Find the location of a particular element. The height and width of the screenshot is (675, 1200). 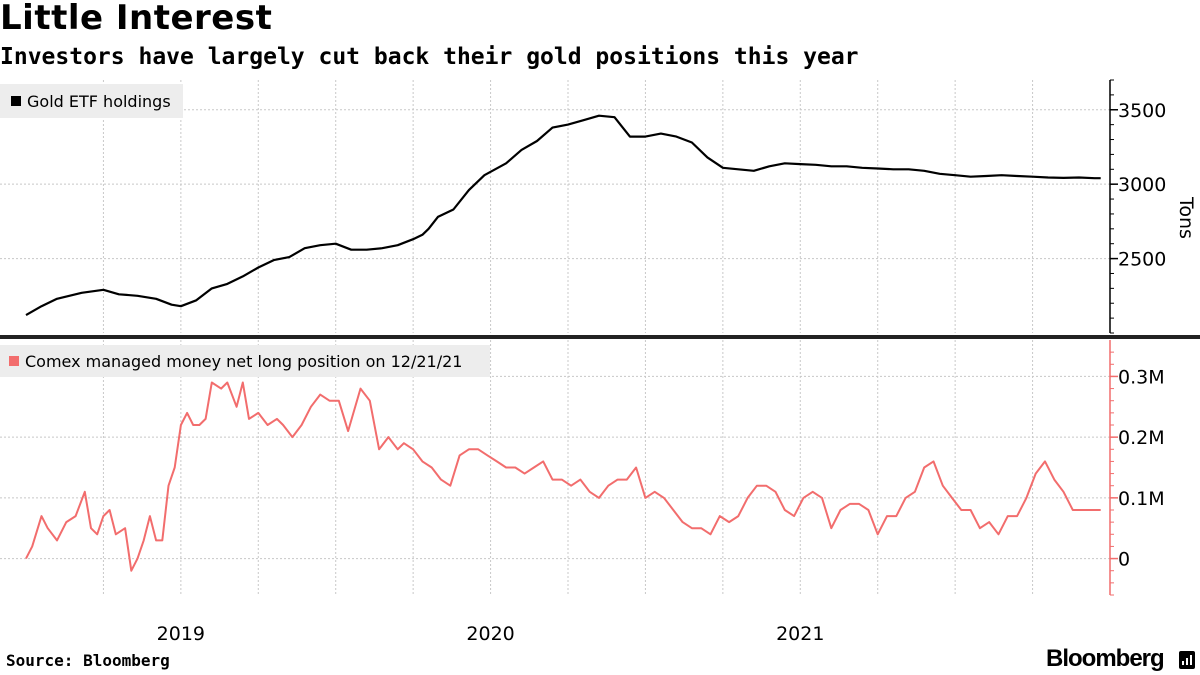

legend-box-bottom is located at coordinates (245, 361).